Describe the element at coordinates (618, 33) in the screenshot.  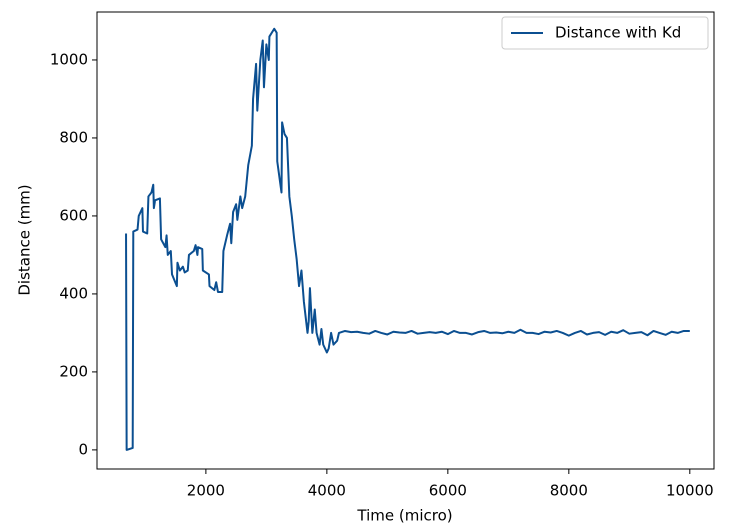
I see `legend-label: Distance with Kd` at that location.